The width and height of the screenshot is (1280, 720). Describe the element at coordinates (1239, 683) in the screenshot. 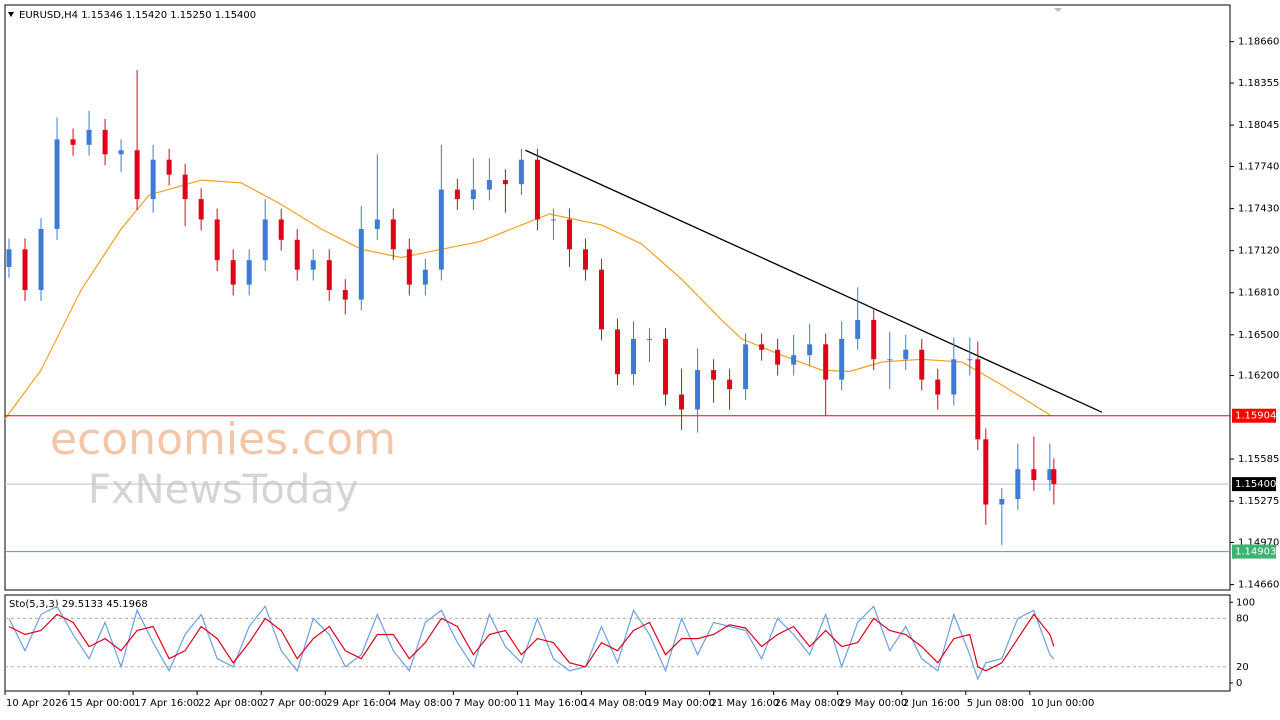

I see `y-tick-label: 0` at that location.